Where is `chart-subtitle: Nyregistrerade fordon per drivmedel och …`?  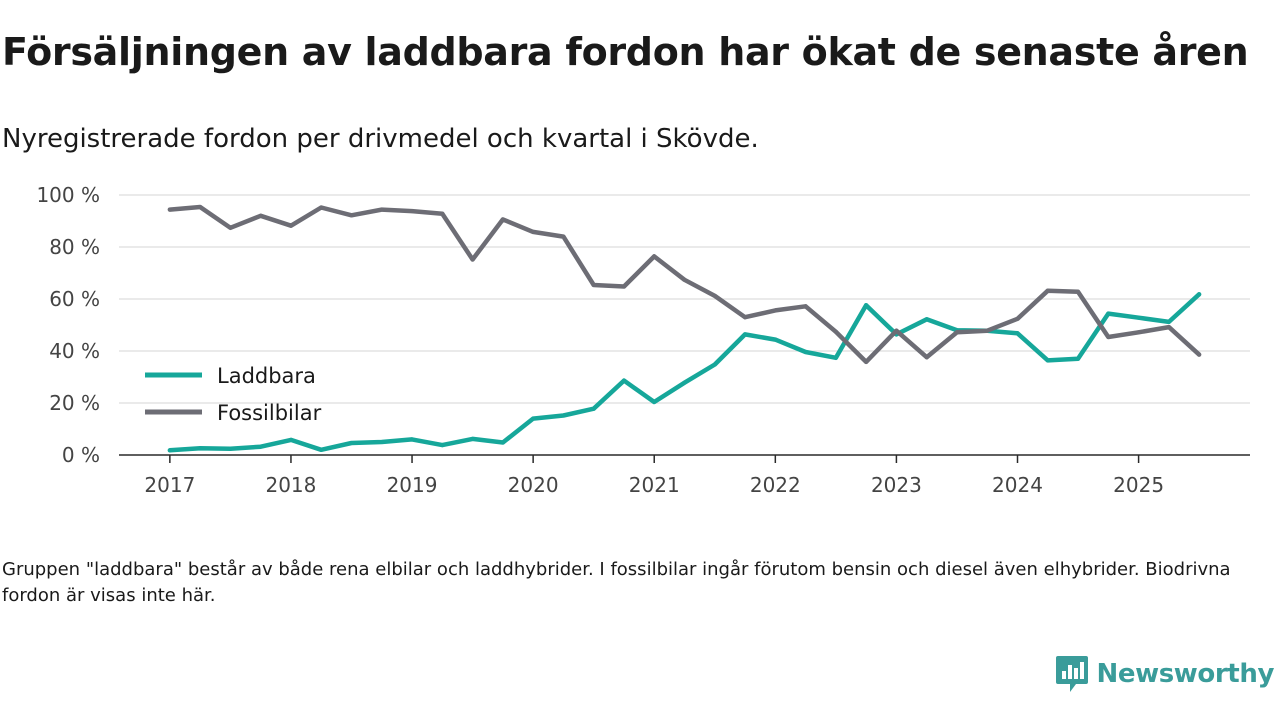
chart-subtitle: Nyregistrerade fordon per drivmedel och … is located at coordinates (380, 139).